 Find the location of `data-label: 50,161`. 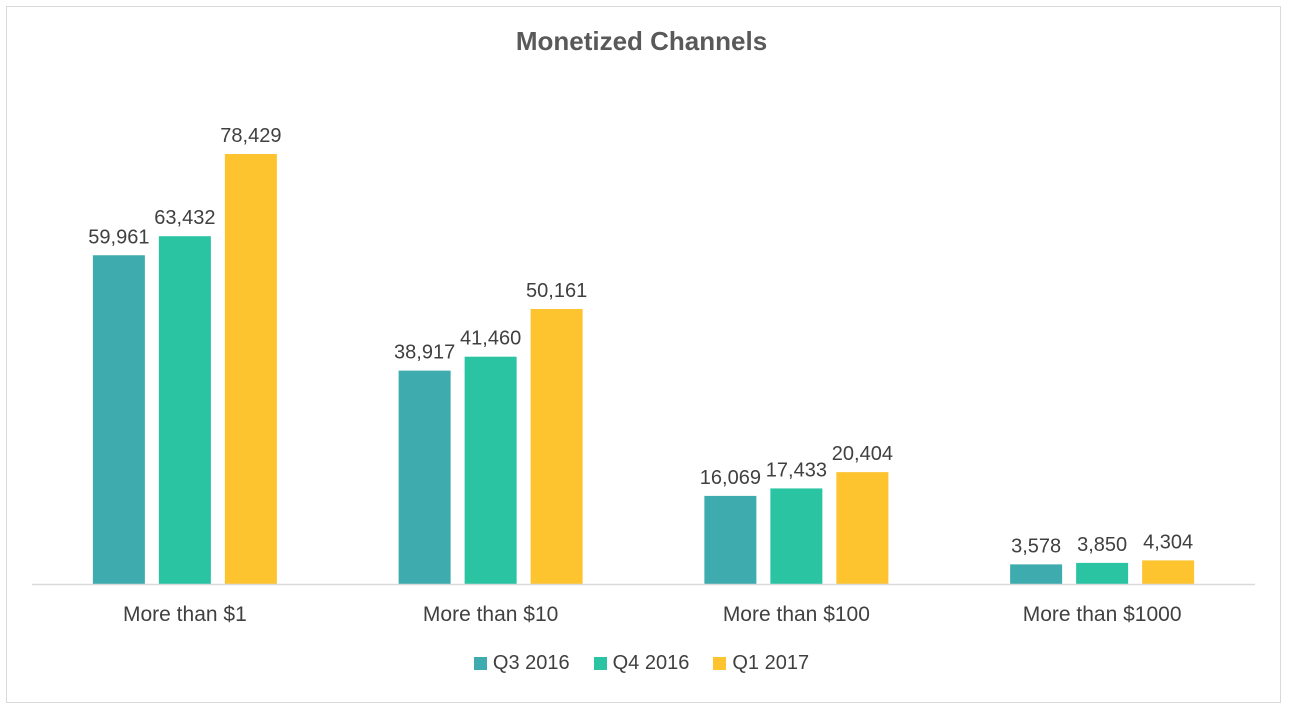

data-label: 50,161 is located at coordinates (556, 291).